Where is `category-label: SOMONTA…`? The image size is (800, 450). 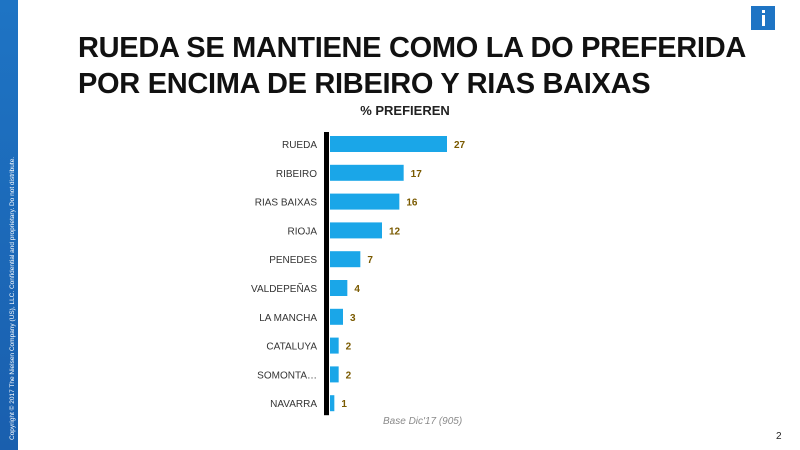
category-label: SOMONTA… is located at coordinates (287, 375).